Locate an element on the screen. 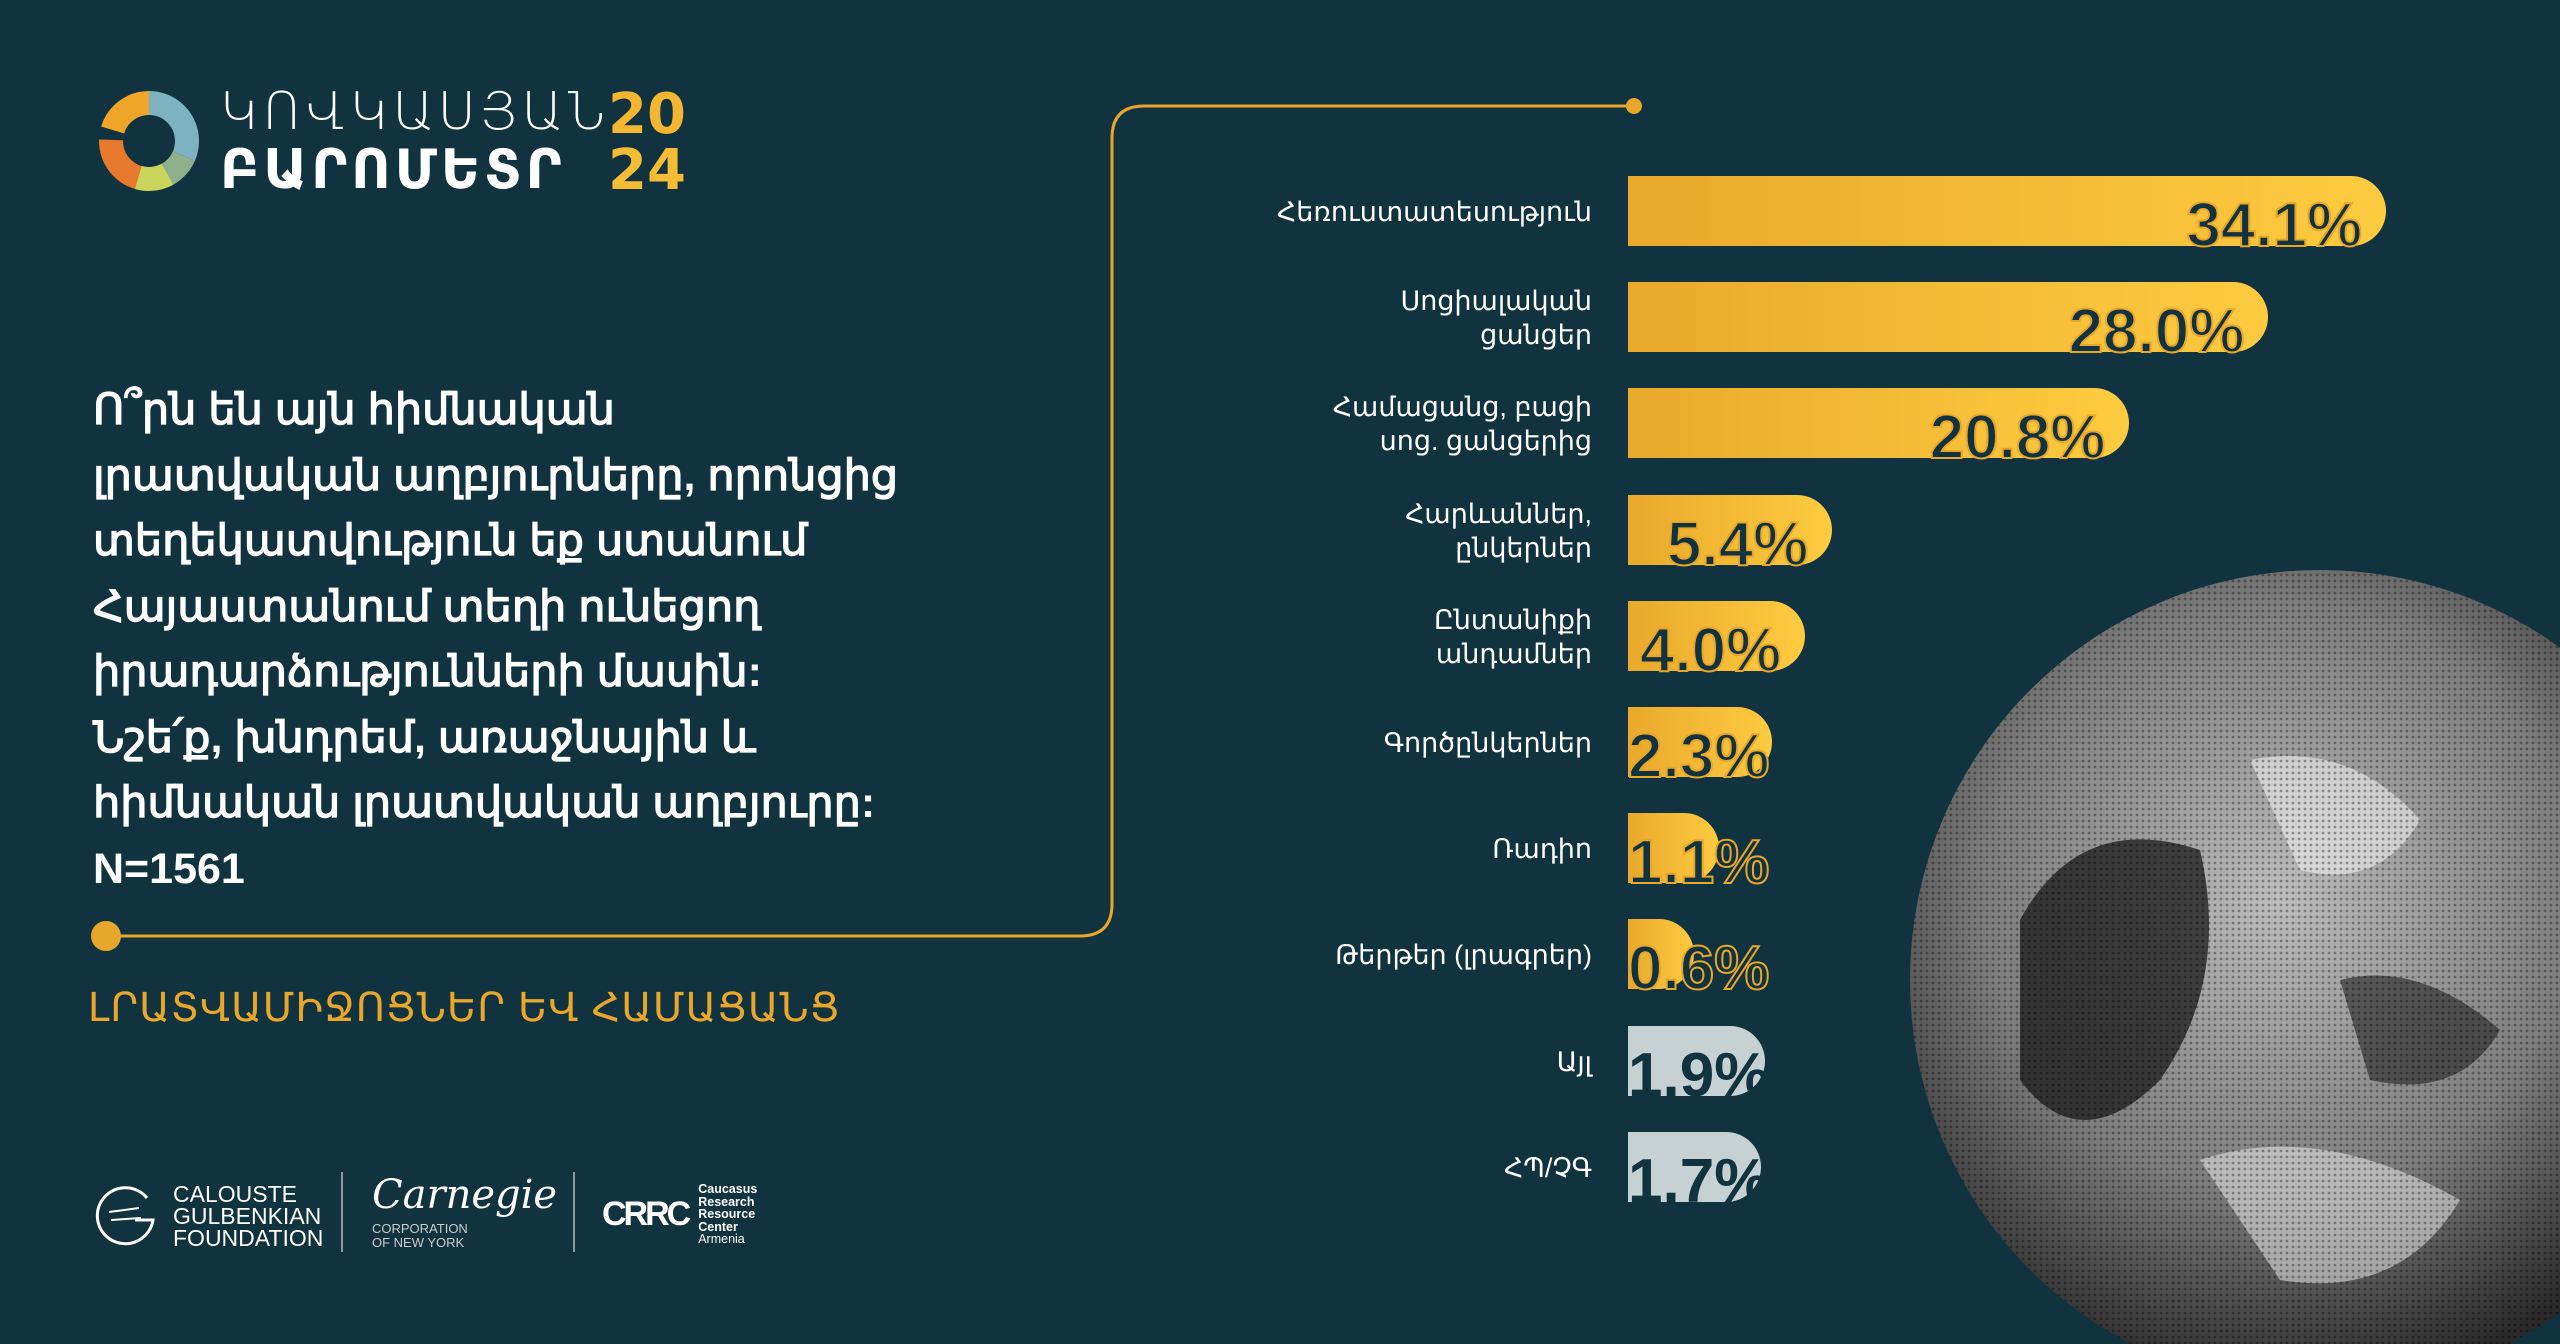  chart-row: Համացանց, բացի սոց. ցանցերից 20.8% is located at coordinates (1280, 424).